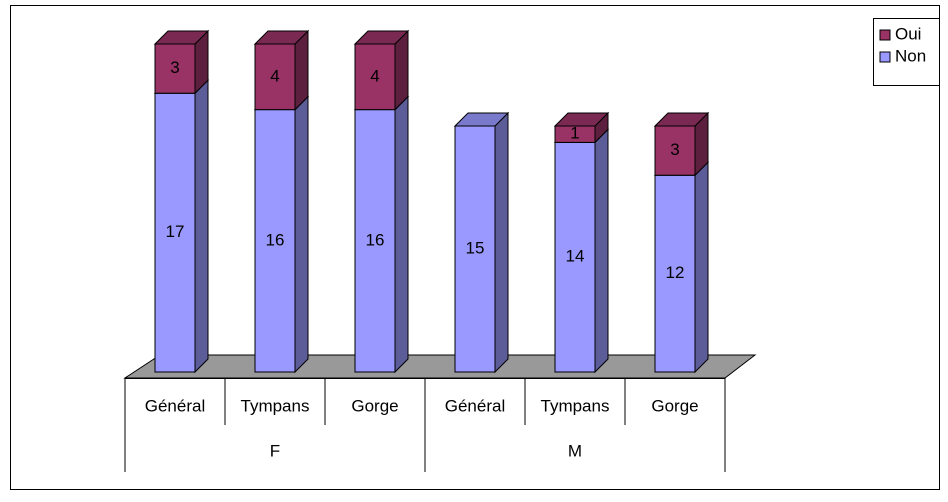 The width and height of the screenshot is (948, 502). I want to click on data-label: 12, so click(675, 272).